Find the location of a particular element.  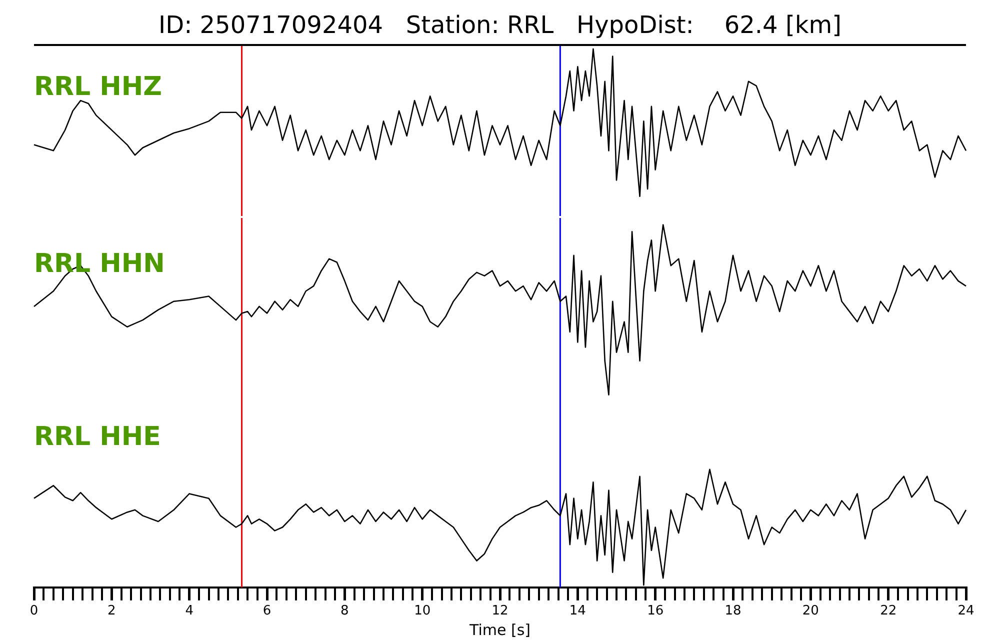

series-label: RRL HHN is located at coordinates (99, 263).